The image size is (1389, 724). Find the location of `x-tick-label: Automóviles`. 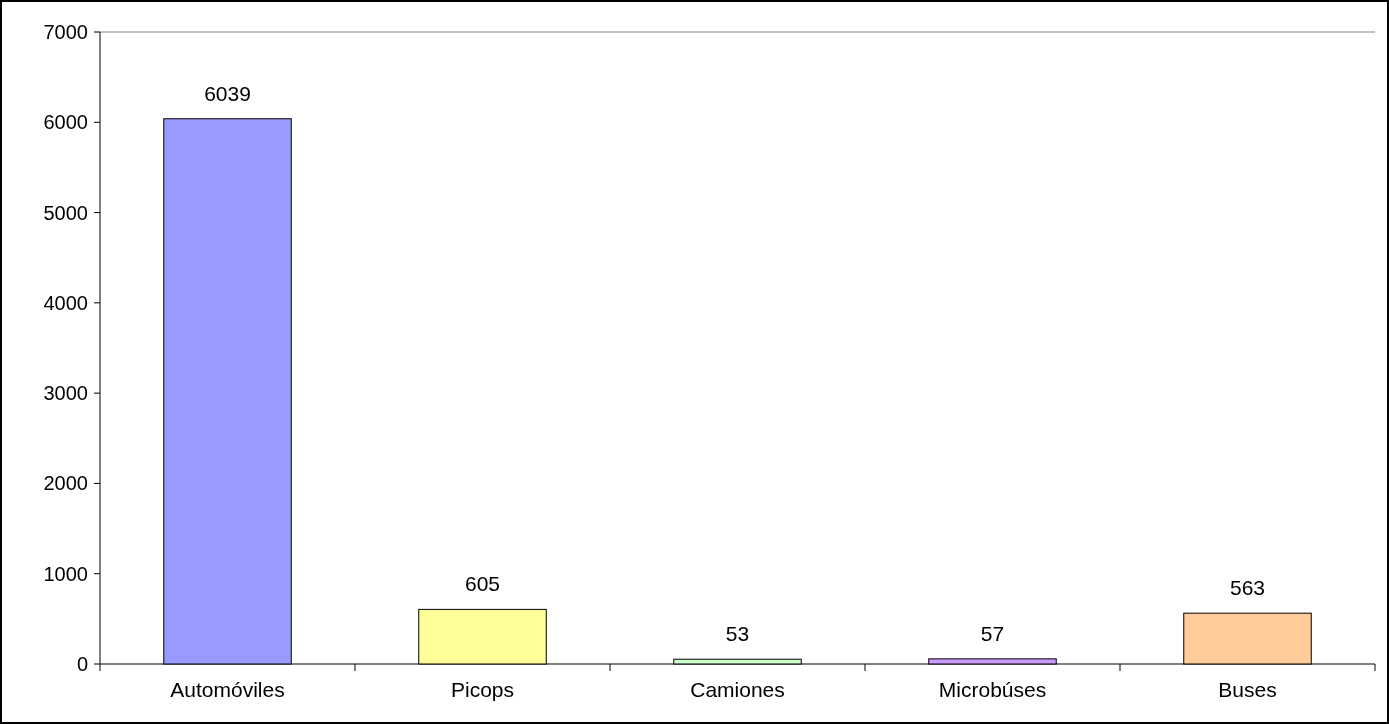

x-tick-label: Automóviles is located at coordinates (227, 689).